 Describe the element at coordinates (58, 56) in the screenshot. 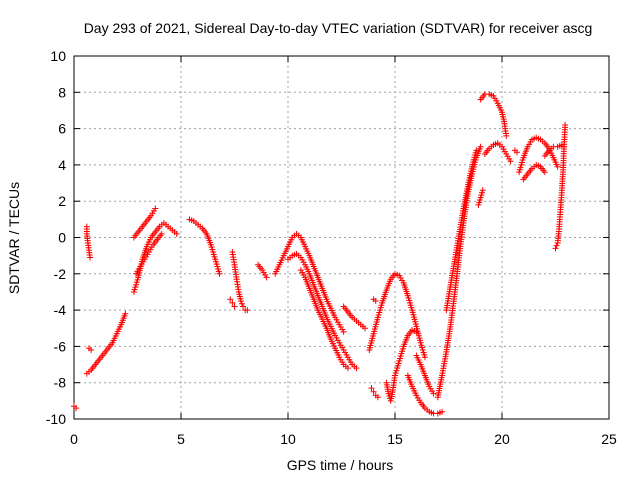

I see `y-tick-label: 10` at that location.